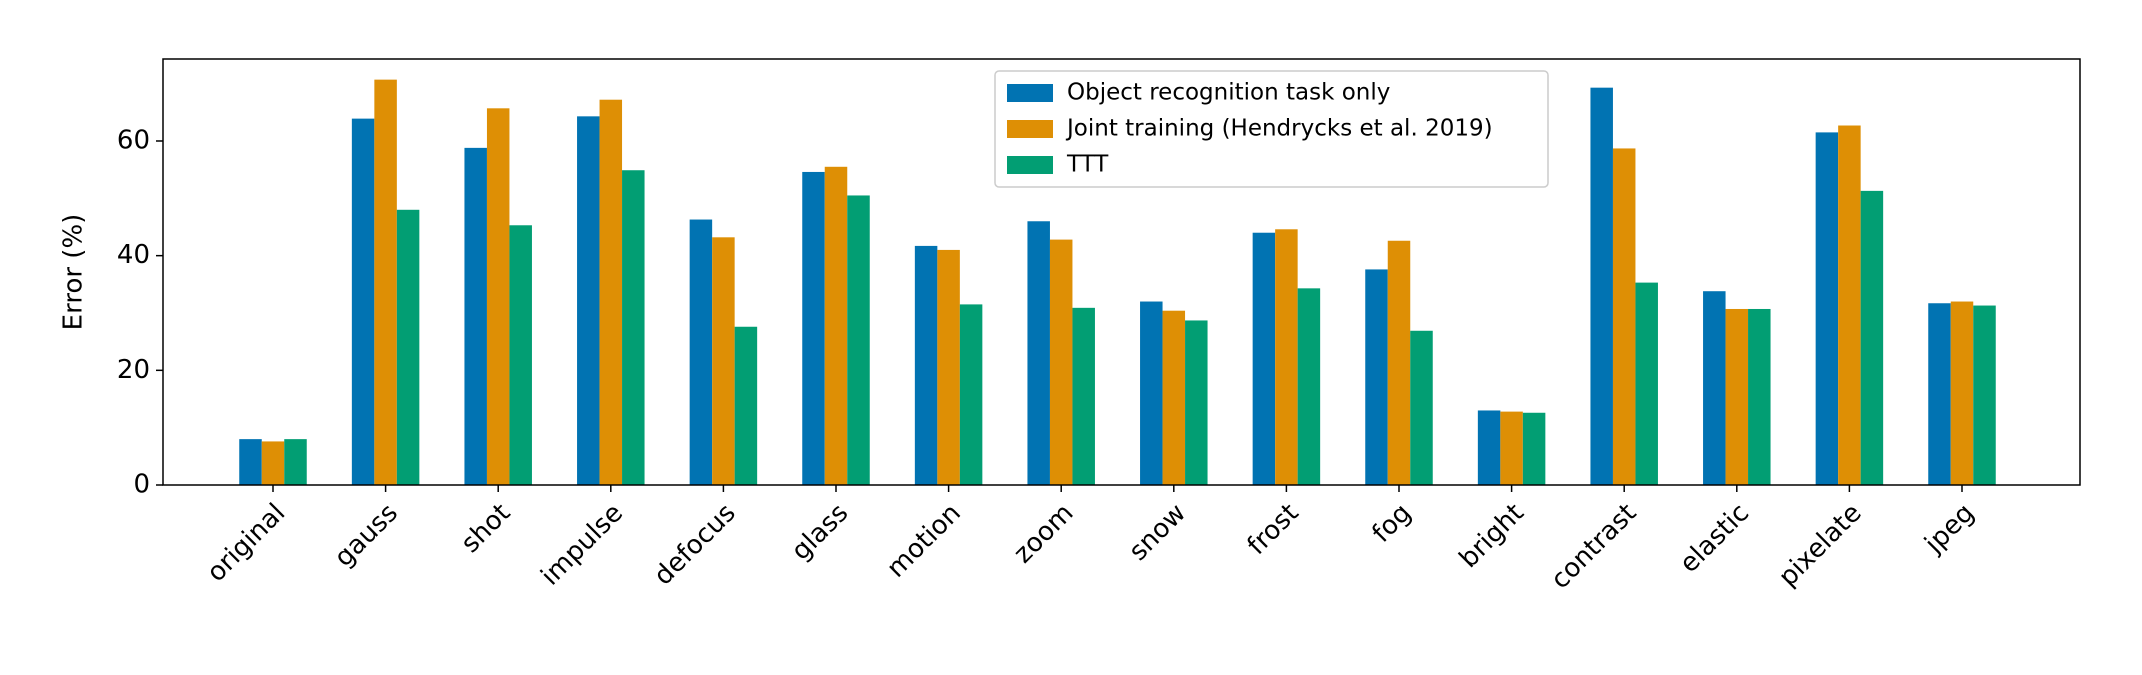 This screenshot has width=2142, height=675. What do you see at coordinates (133, 140) in the screenshot?
I see `y-tick-label: 60` at bounding box center [133, 140].